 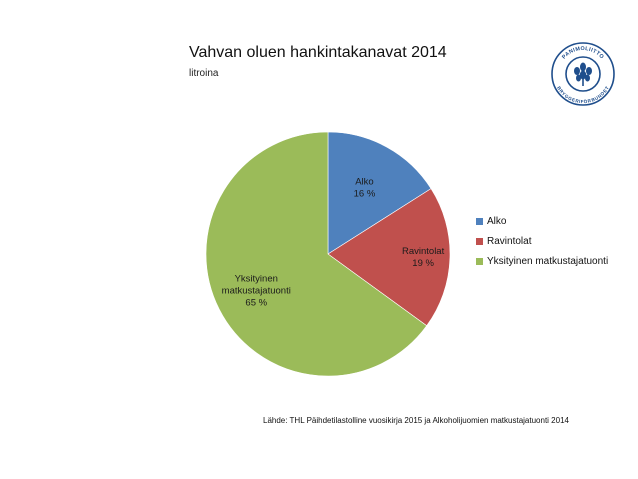 I want to click on panimoliitto-logo: PANIMOLIITTO BRYGGERIFÖRBUNDET, so click(x=583, y=74).